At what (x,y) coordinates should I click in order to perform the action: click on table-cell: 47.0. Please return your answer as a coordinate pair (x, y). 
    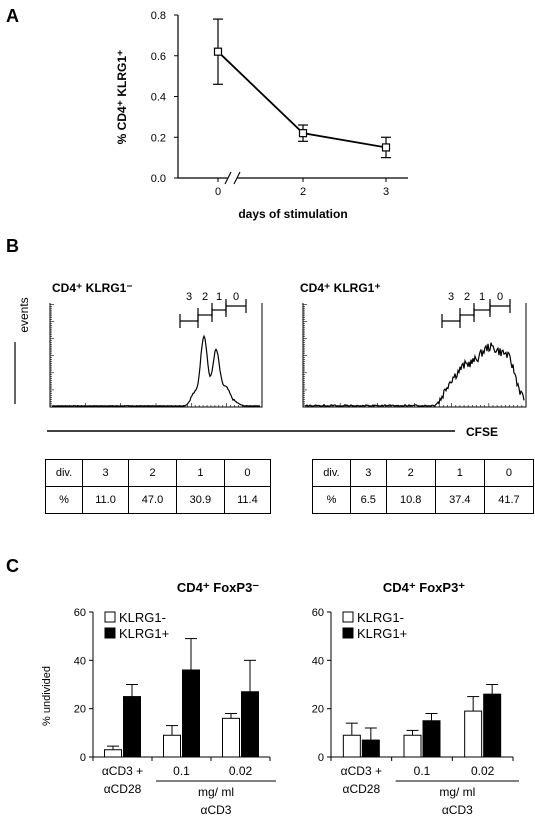
    Looking at the image, I should click on (152, 500).